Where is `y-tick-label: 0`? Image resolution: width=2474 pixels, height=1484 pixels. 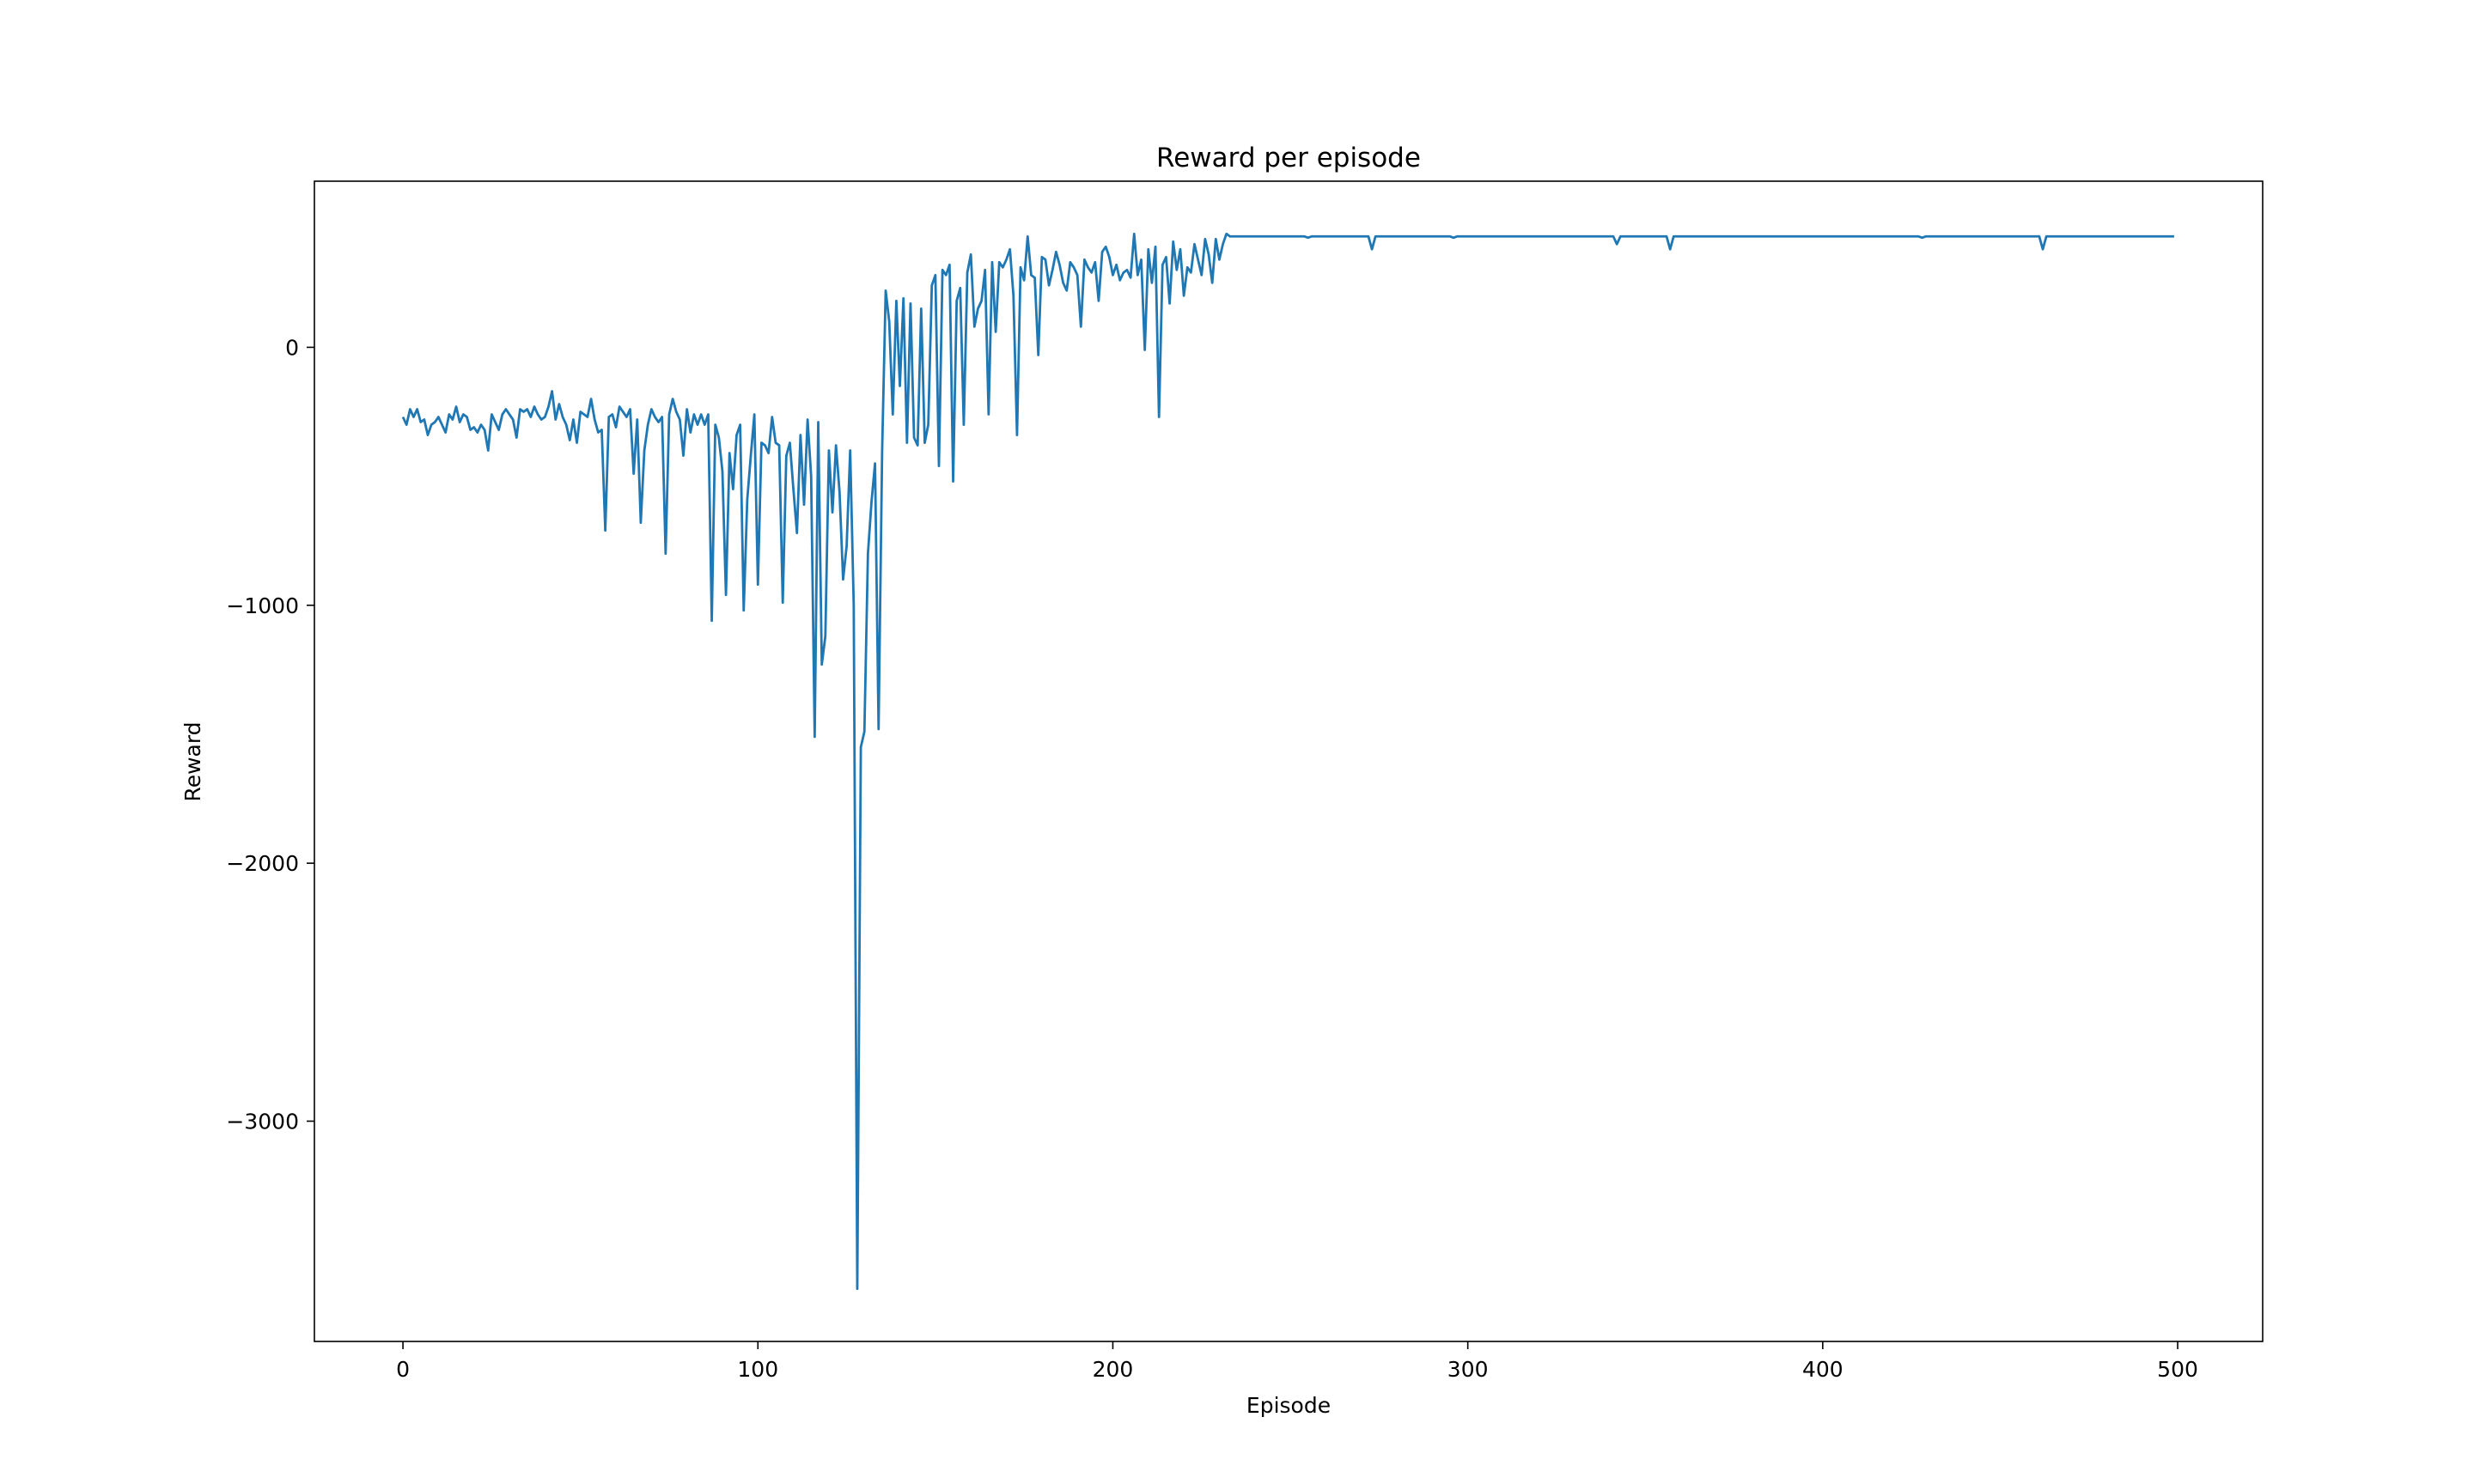 y-tick-label: 0 is located at coordinates (292, 347).